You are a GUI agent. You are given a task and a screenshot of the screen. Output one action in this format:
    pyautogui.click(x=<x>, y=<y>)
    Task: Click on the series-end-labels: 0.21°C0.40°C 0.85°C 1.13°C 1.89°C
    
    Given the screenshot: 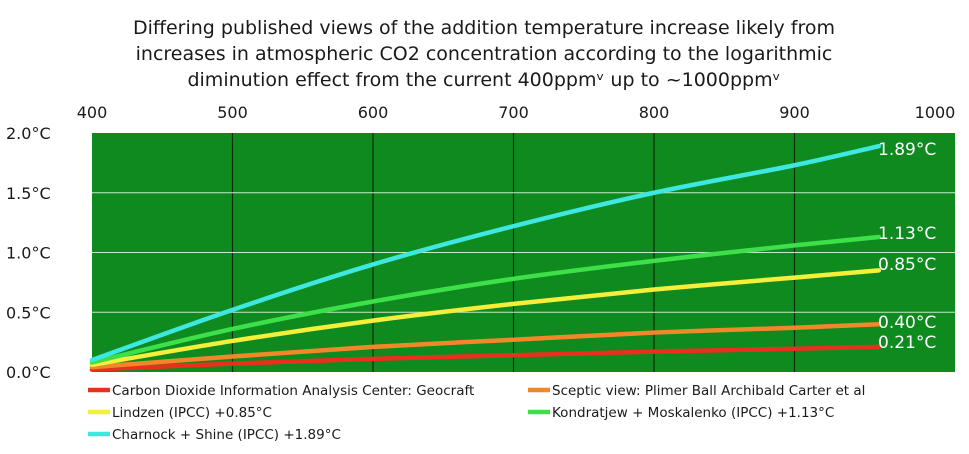 What is the action you would take?
    pyautogui.click(x=907, y=246)
    